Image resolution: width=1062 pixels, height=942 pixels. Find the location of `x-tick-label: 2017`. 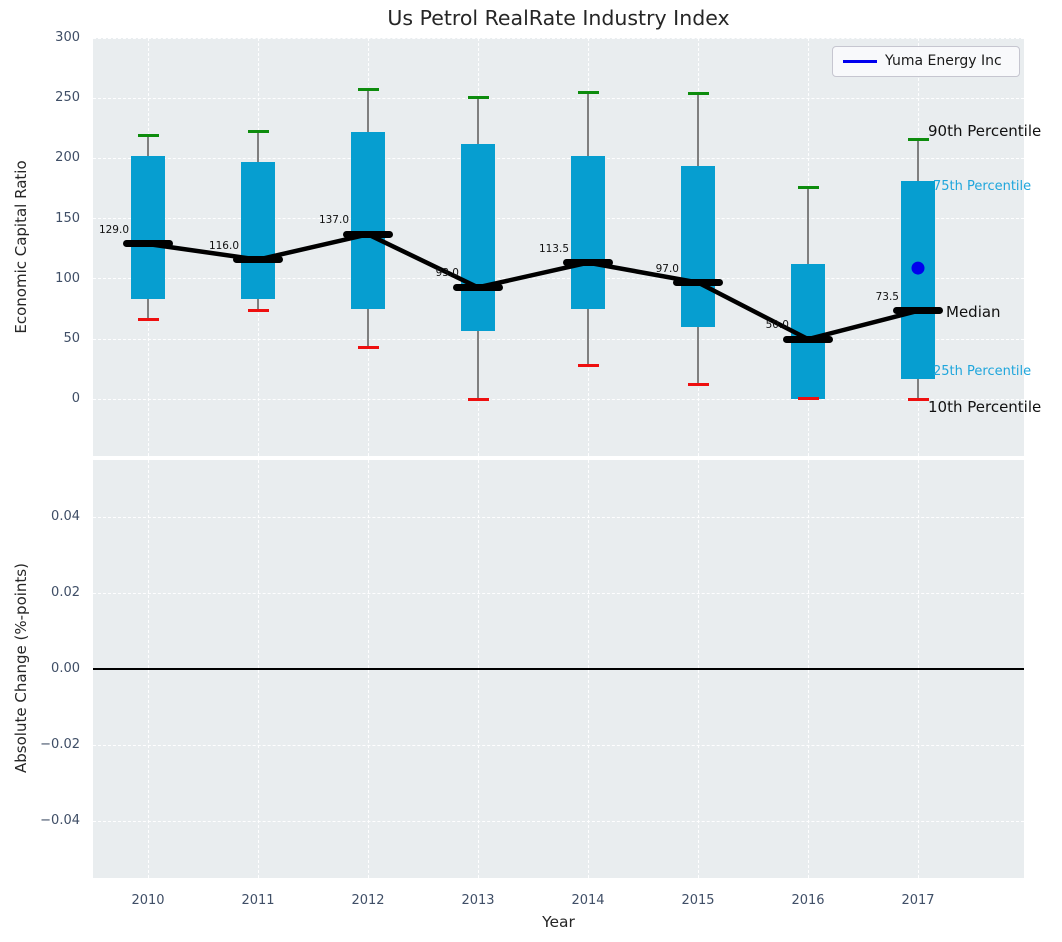

x-tick-label: 2017 is located at coordinates (918, 900).